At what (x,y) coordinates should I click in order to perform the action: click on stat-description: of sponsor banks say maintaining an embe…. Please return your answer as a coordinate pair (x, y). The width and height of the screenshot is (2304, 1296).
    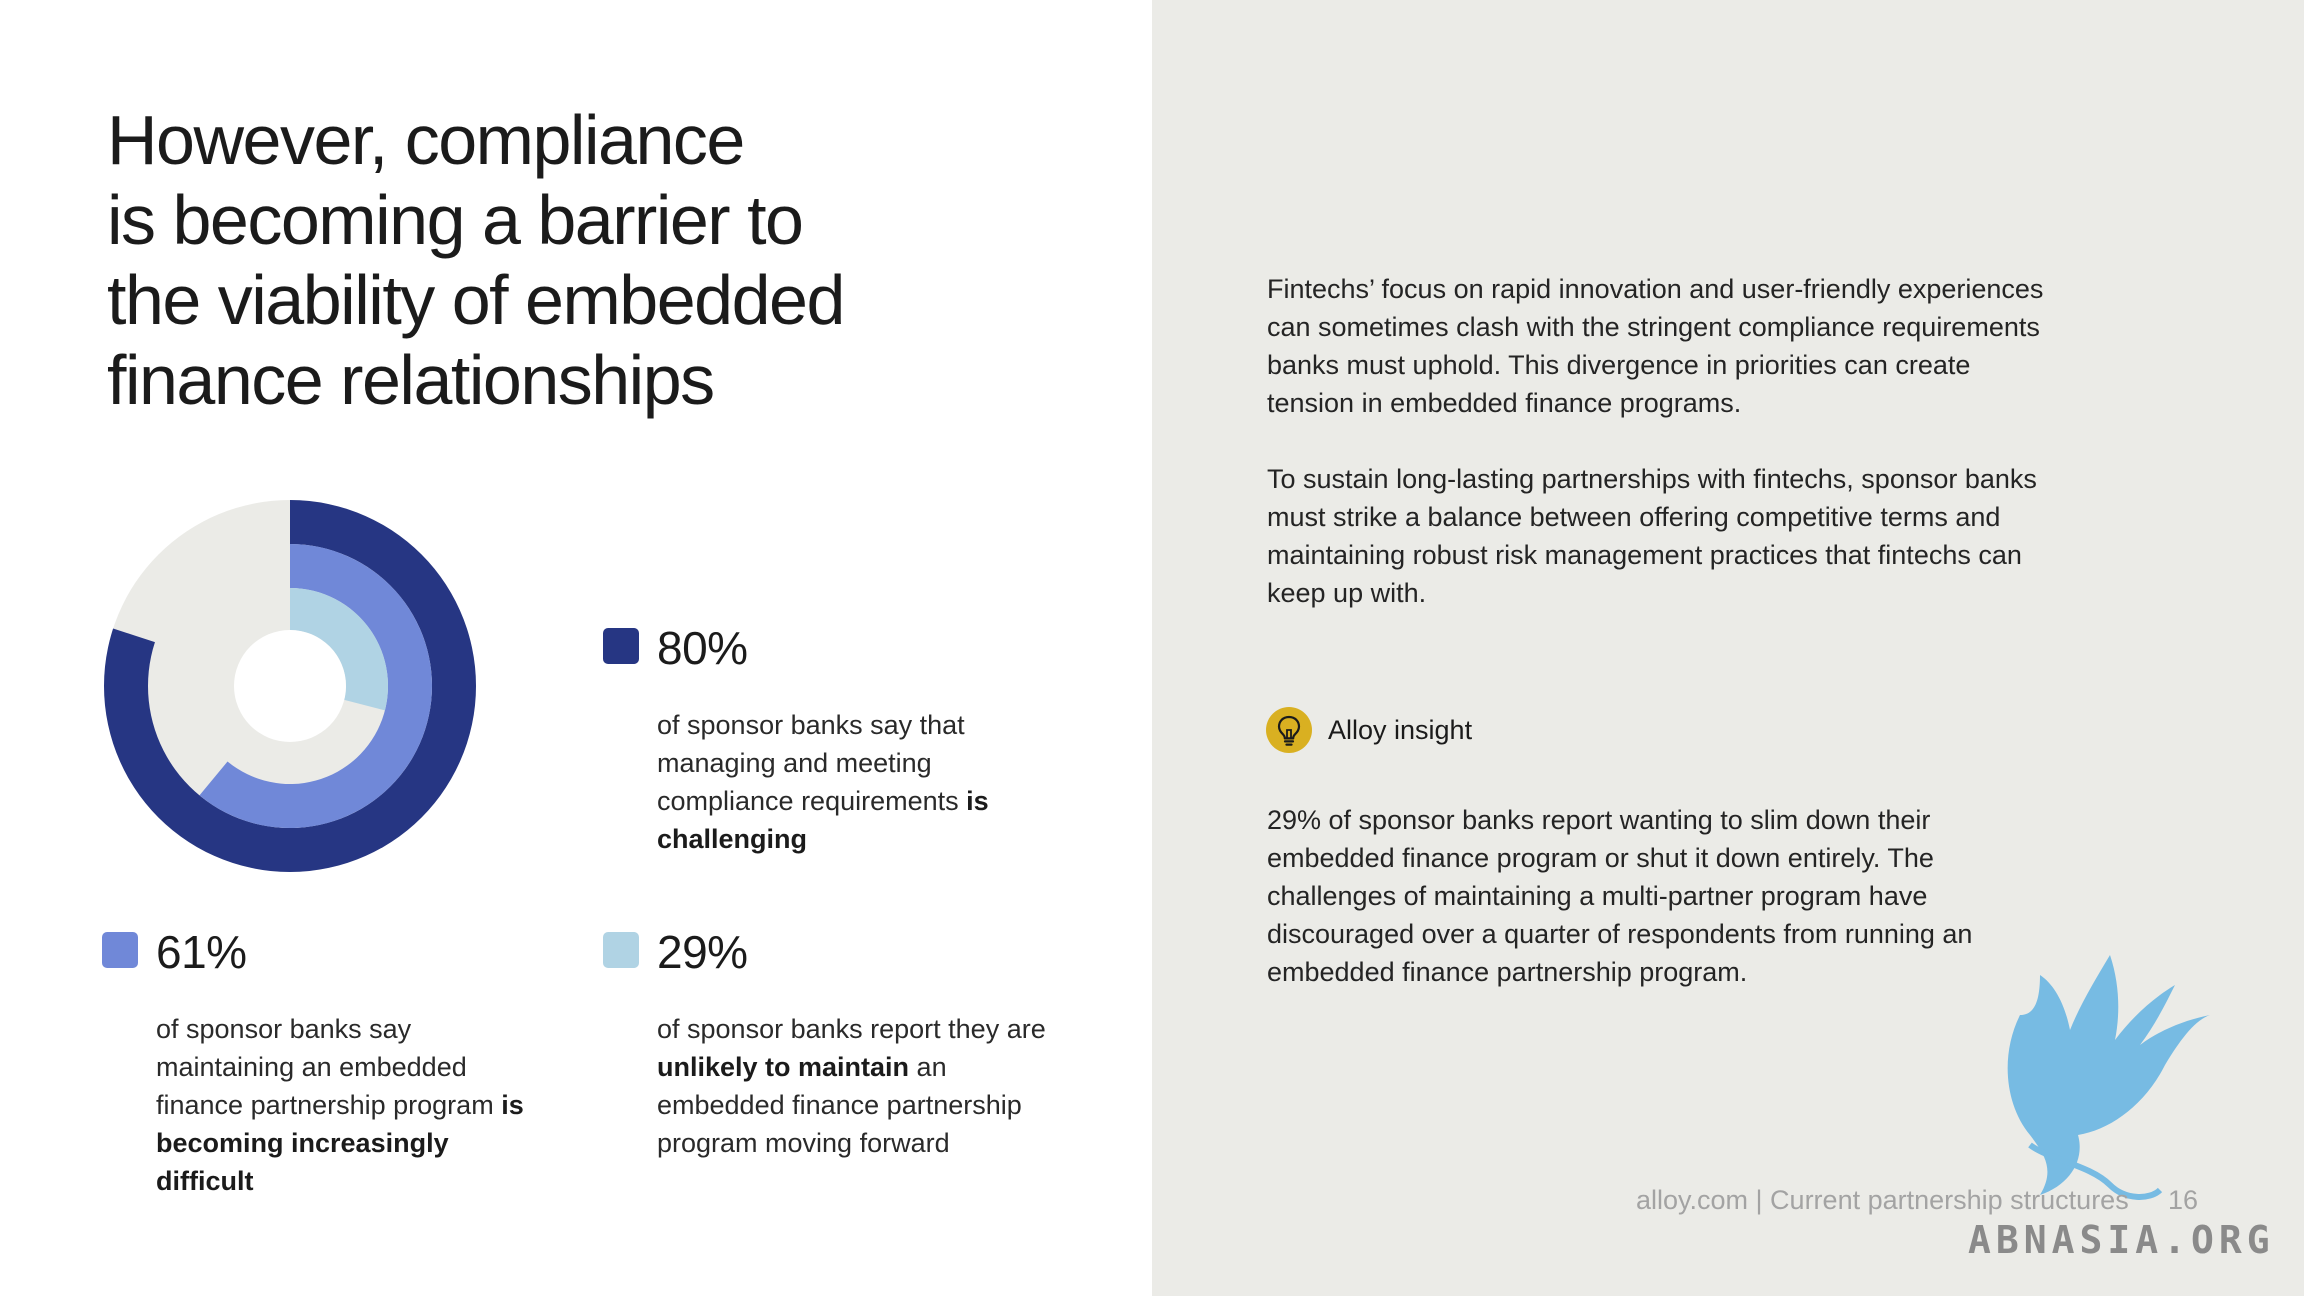
    Looking at the image, I should click on (351, 1105).